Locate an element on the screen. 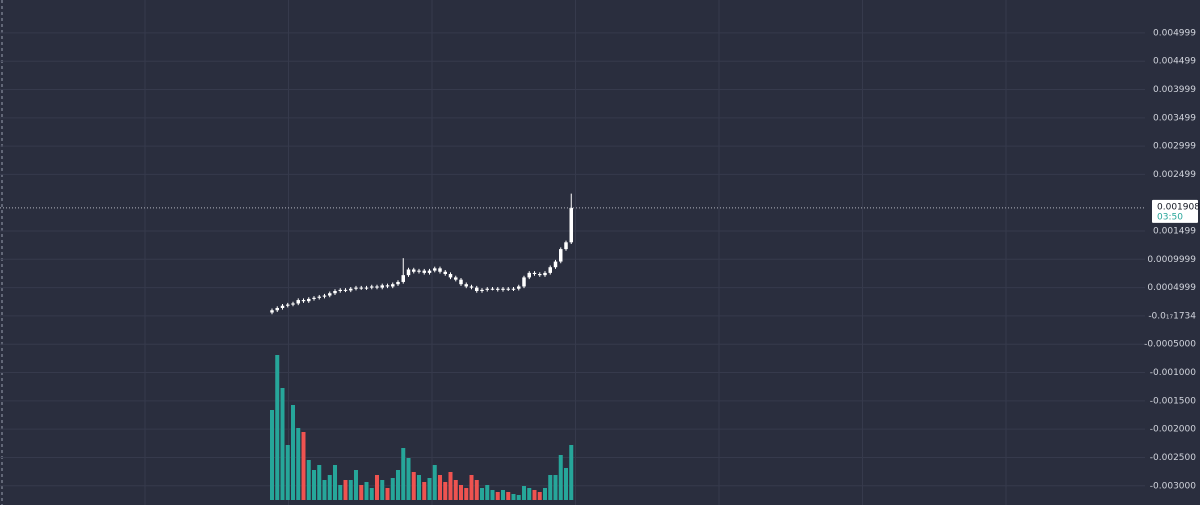 The width and height of the screenshot is (1200, 505). y-tick-label: -0.002500 is located at coordinates (1173, 458).